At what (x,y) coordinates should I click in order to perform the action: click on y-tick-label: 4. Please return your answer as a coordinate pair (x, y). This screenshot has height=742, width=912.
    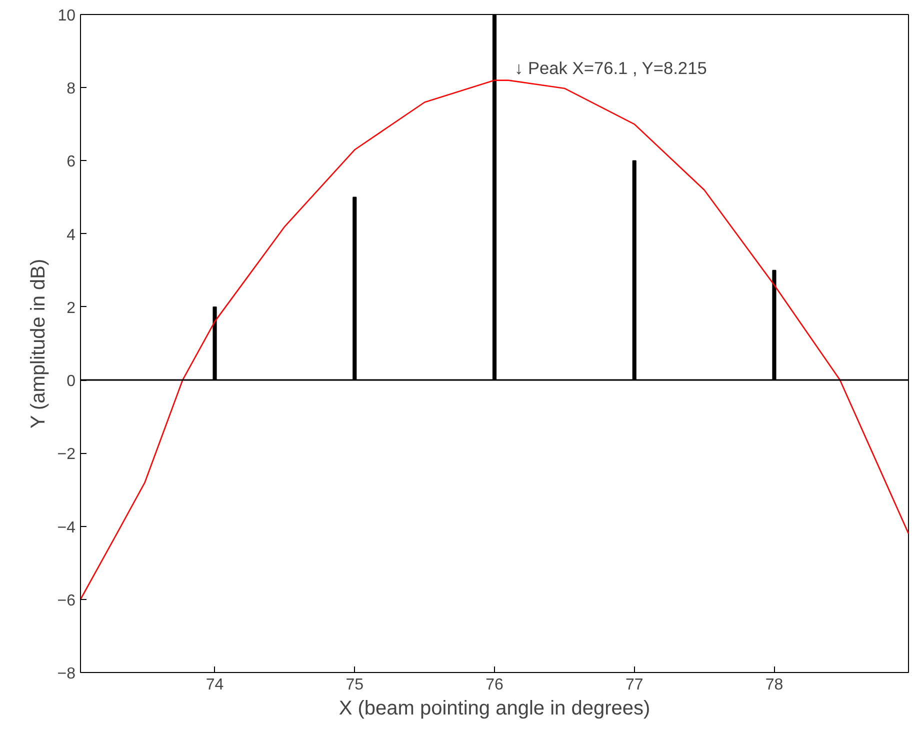
    Looking at the image, I should click on (71, 235).